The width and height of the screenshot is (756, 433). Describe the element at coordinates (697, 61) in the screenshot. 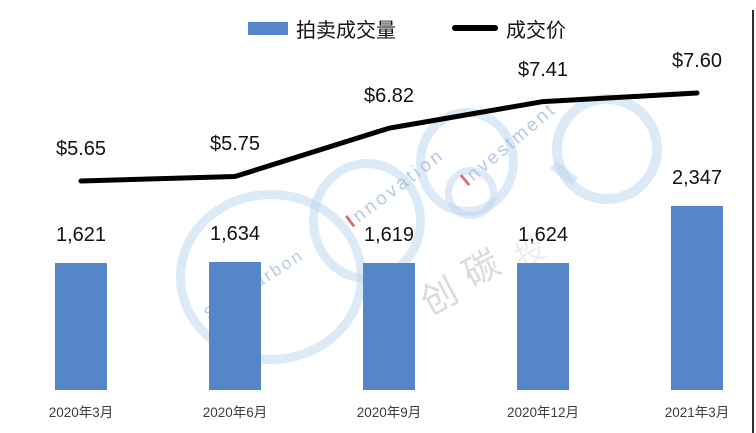

I see `price-value-label: $7.60` at that location.